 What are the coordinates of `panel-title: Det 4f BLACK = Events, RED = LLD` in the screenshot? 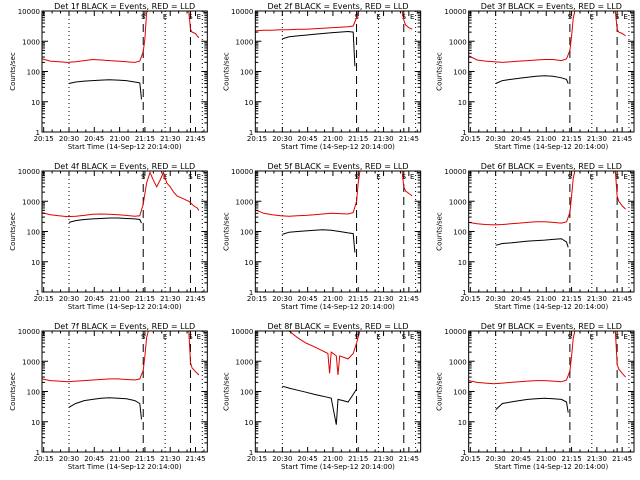 It's located at (124, 166).